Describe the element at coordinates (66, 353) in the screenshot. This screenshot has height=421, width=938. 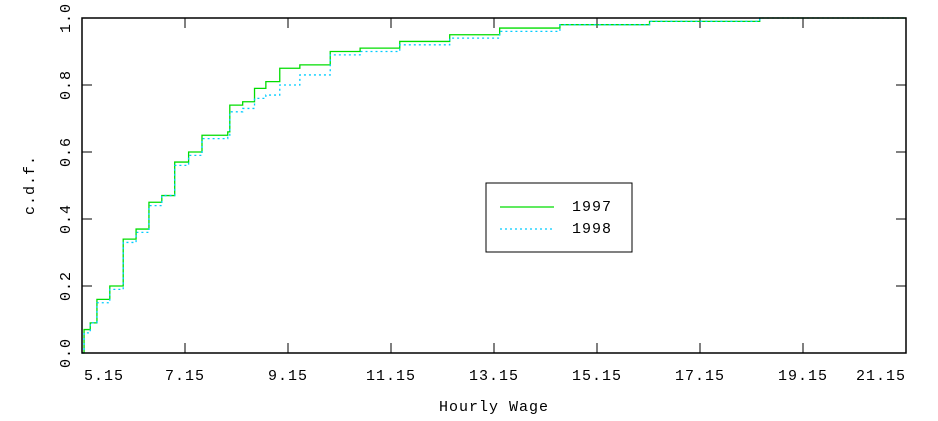
I see `y-tick-label: 0.0` at that location.